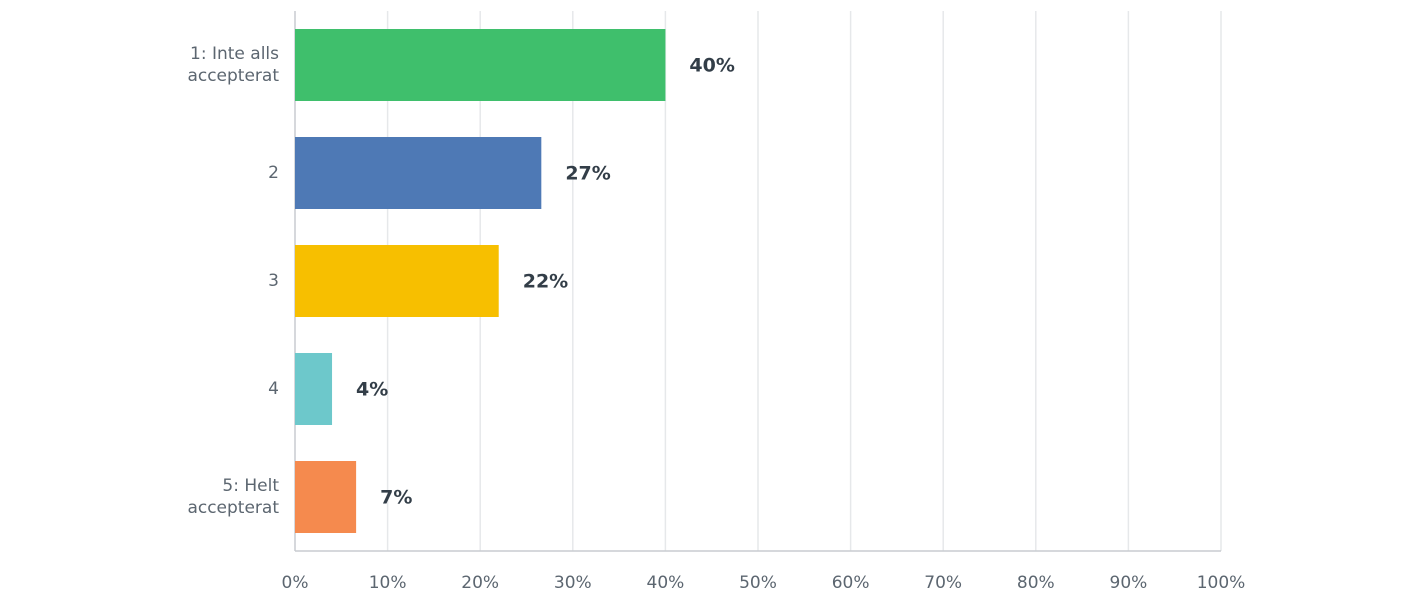 This screenshot has height=600, width=1420. I want to click on y-tick-label: 1: Inte alls accepterat, so click(233, 65).